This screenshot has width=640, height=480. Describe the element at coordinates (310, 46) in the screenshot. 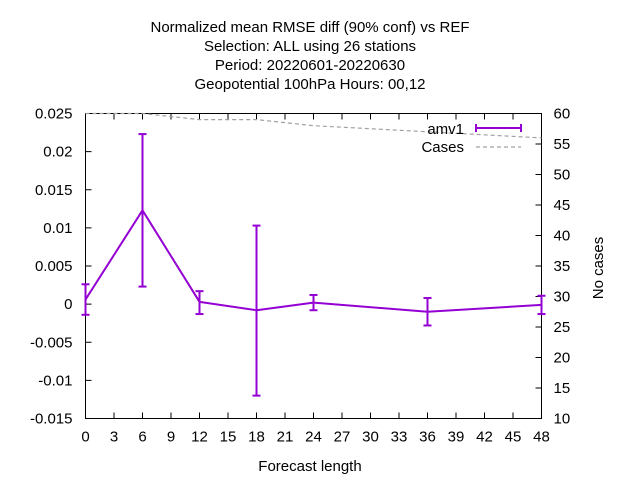

I see `title-line-2: Selection: ALL using 26 stations` at that location.